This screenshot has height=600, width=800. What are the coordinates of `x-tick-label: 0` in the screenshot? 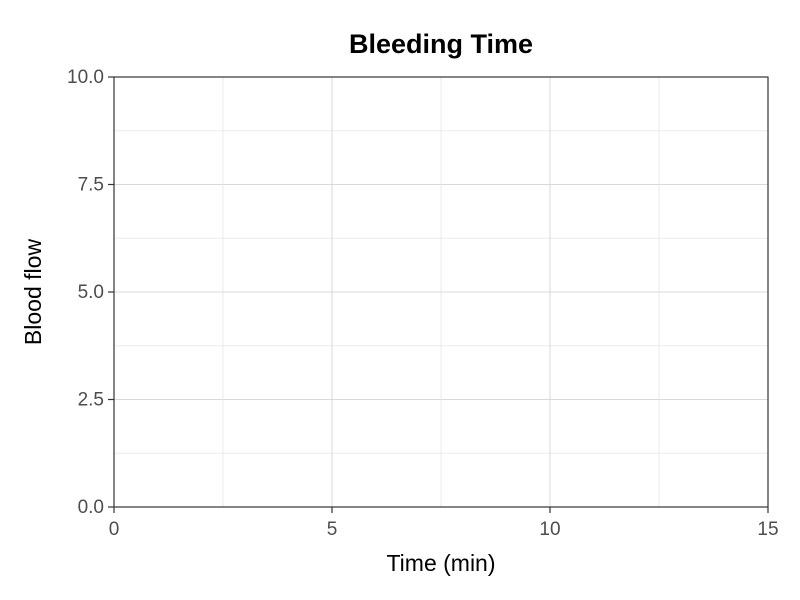 It's located at (114, 529).